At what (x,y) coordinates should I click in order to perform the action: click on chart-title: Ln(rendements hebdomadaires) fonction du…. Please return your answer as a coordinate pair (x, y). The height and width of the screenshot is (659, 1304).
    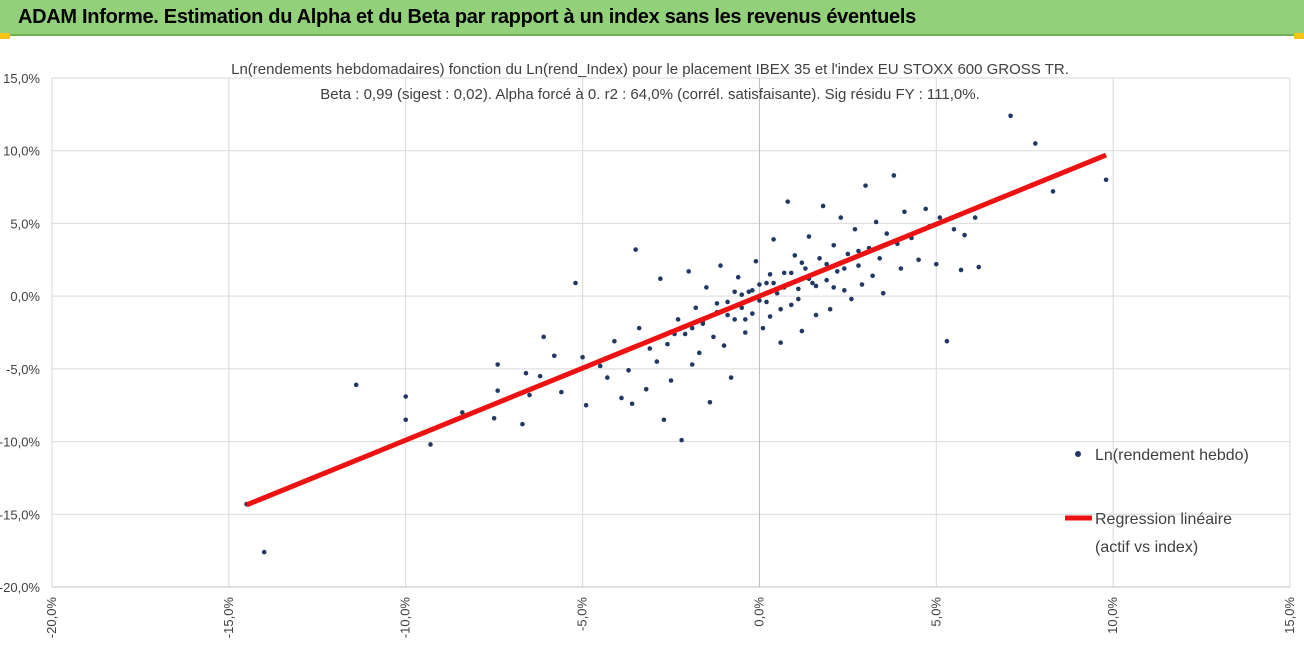
    Looking at the image, I should click on (650, 69).